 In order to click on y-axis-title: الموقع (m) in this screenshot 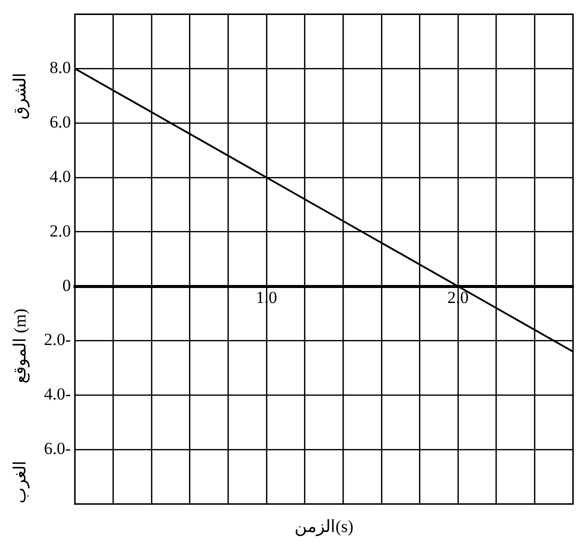, I will do `click(20, 346)`.